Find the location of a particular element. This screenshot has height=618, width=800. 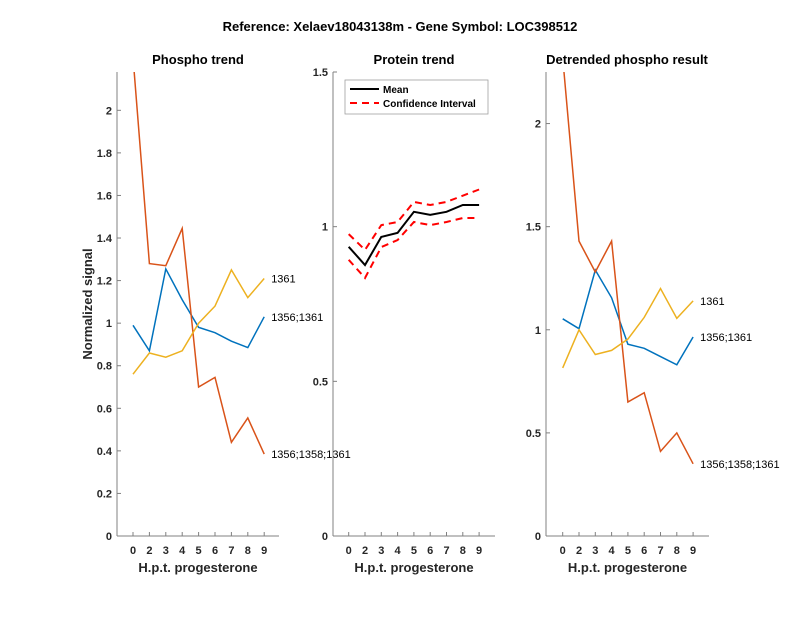

legend-label-mean: Mean is located at coordinates (396, 90).